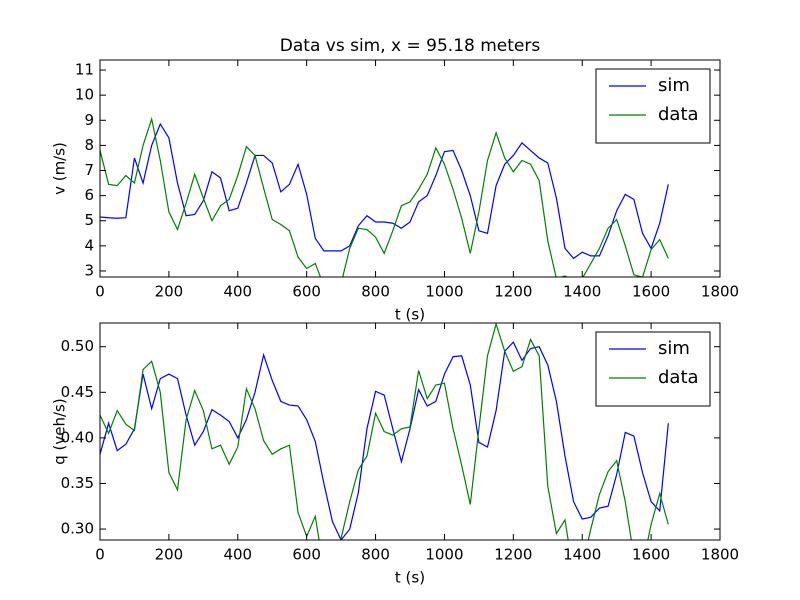 This screenshot has width=800, height=600. Describe the element at coordinates (89, 195) in the screenshot. I see `y-tick-label: 6` at that location.